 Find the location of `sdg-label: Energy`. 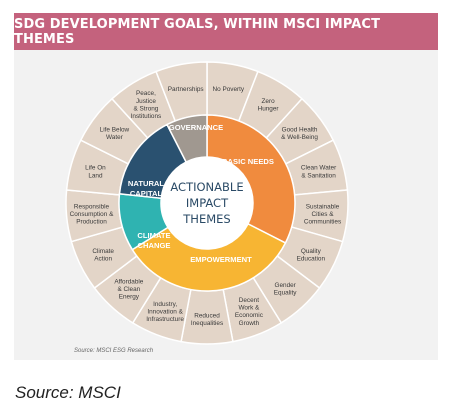

sdg-label: Energy is located at coordinates (129, 297).